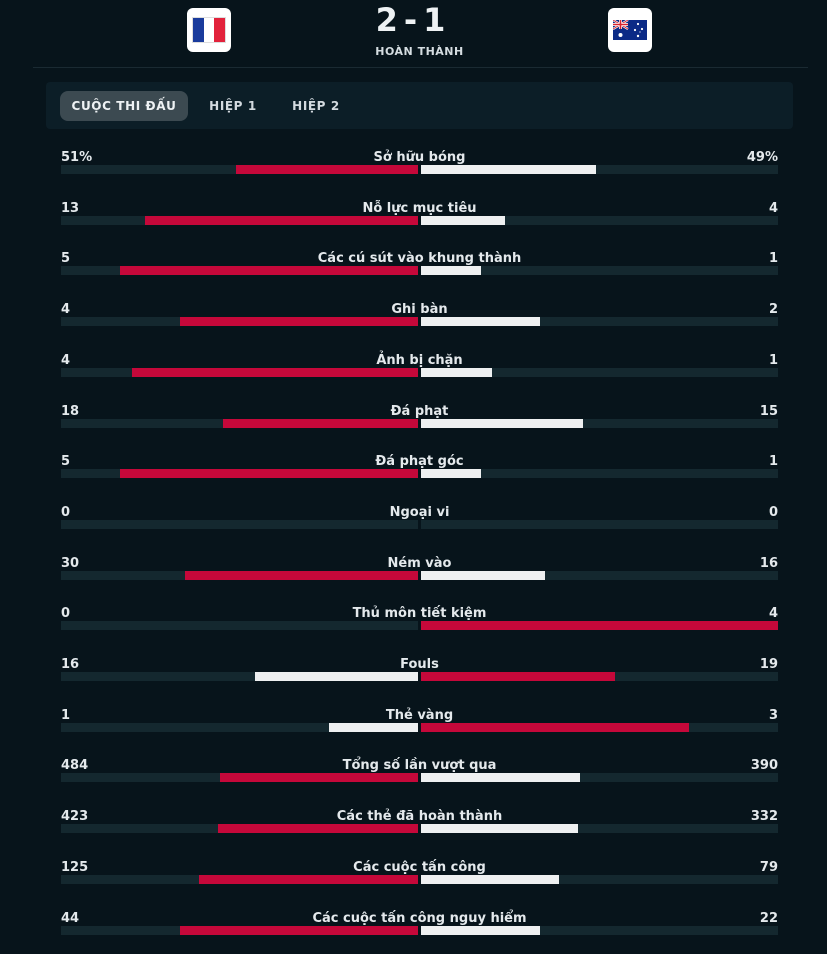  What do you see at coordinates (768, 411) in the screenshot?
I see `away-stat-value: 15` at bounding box center [768, 411].